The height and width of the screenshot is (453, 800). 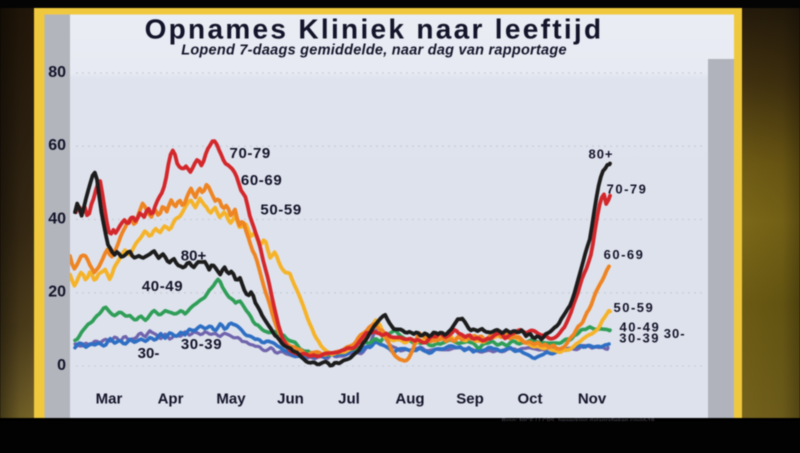 I want to click on svg-text: 40, so click(x=57, y=218).